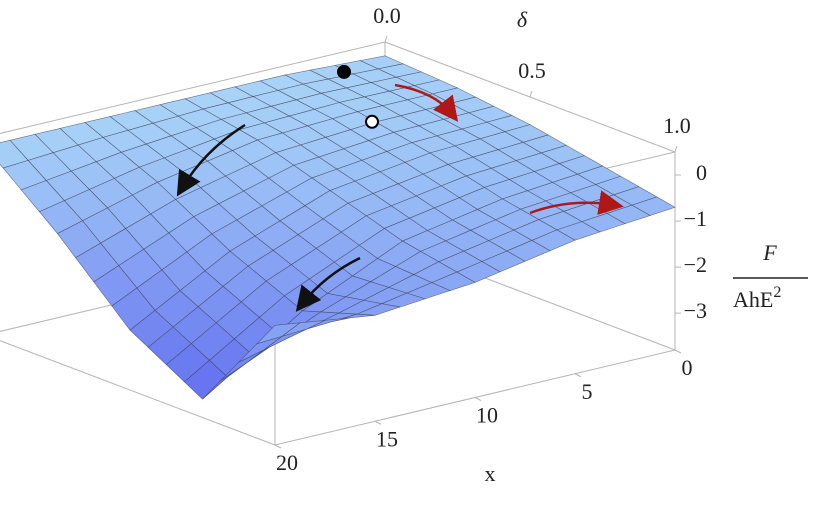  What do you see at coordinates (695, 264) in the screenshot?
I see `z-tick-label: −2` at bounding box center [695, 264].